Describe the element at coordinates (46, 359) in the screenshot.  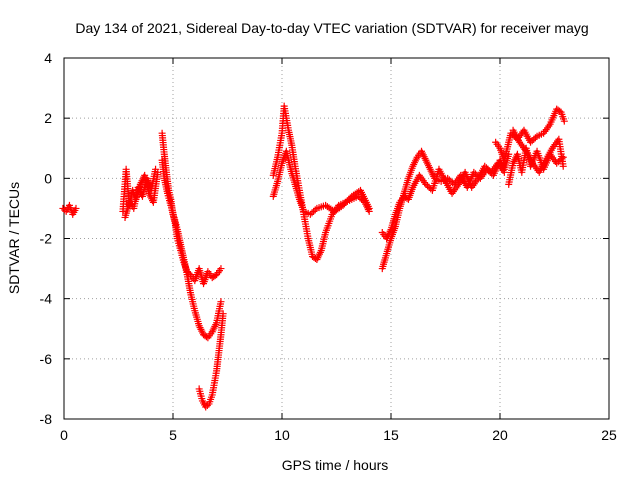
I see `y-tick-label: -6` at that location.